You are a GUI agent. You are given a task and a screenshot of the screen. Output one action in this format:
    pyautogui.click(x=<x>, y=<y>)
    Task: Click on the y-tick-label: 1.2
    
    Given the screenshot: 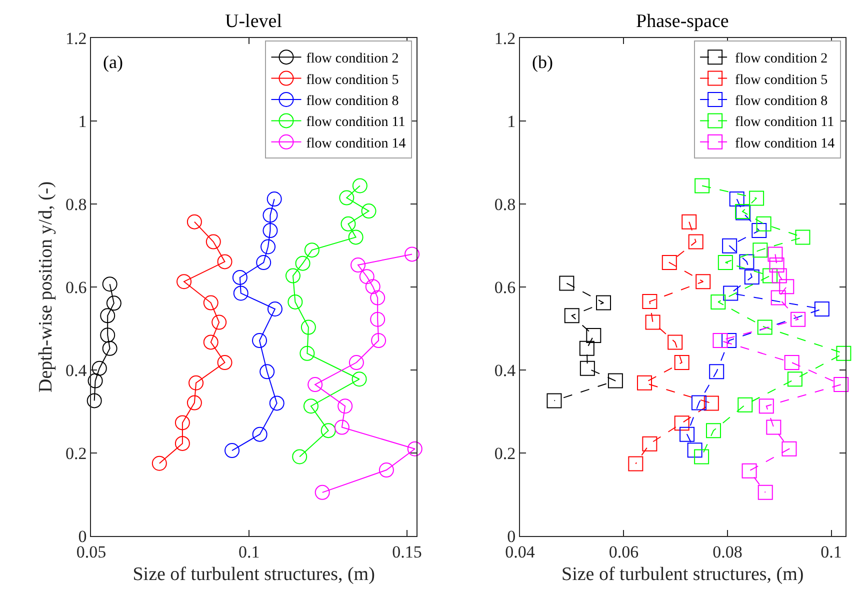 What is the action you would take?
    pyautogui.click(x=76, y=38)
    